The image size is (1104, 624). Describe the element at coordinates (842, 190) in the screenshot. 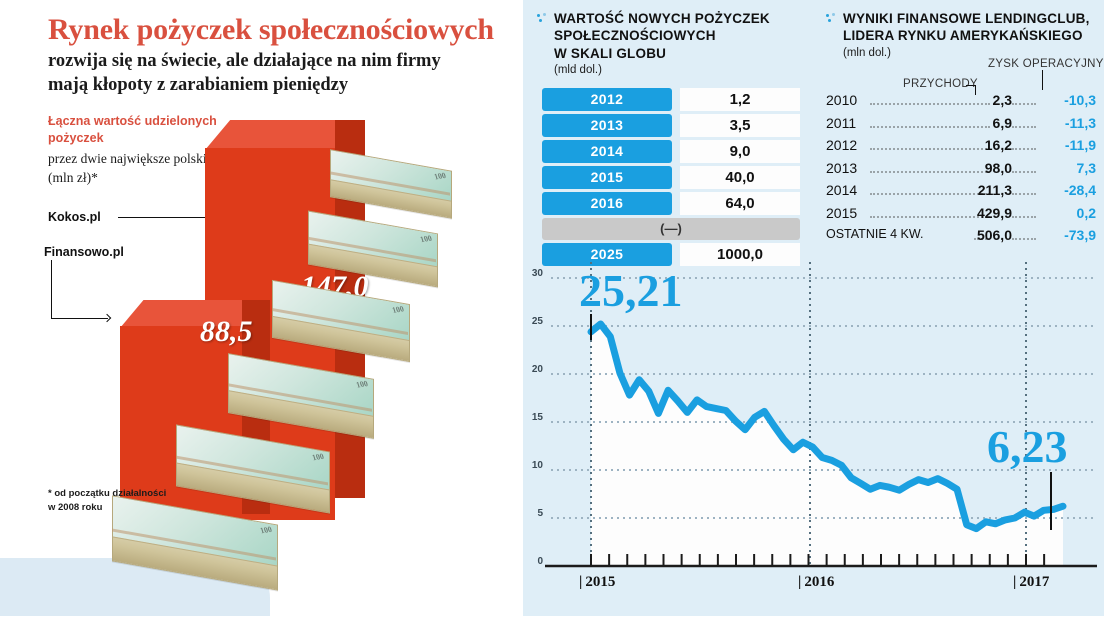

I see `row-period: 2014` at that location.